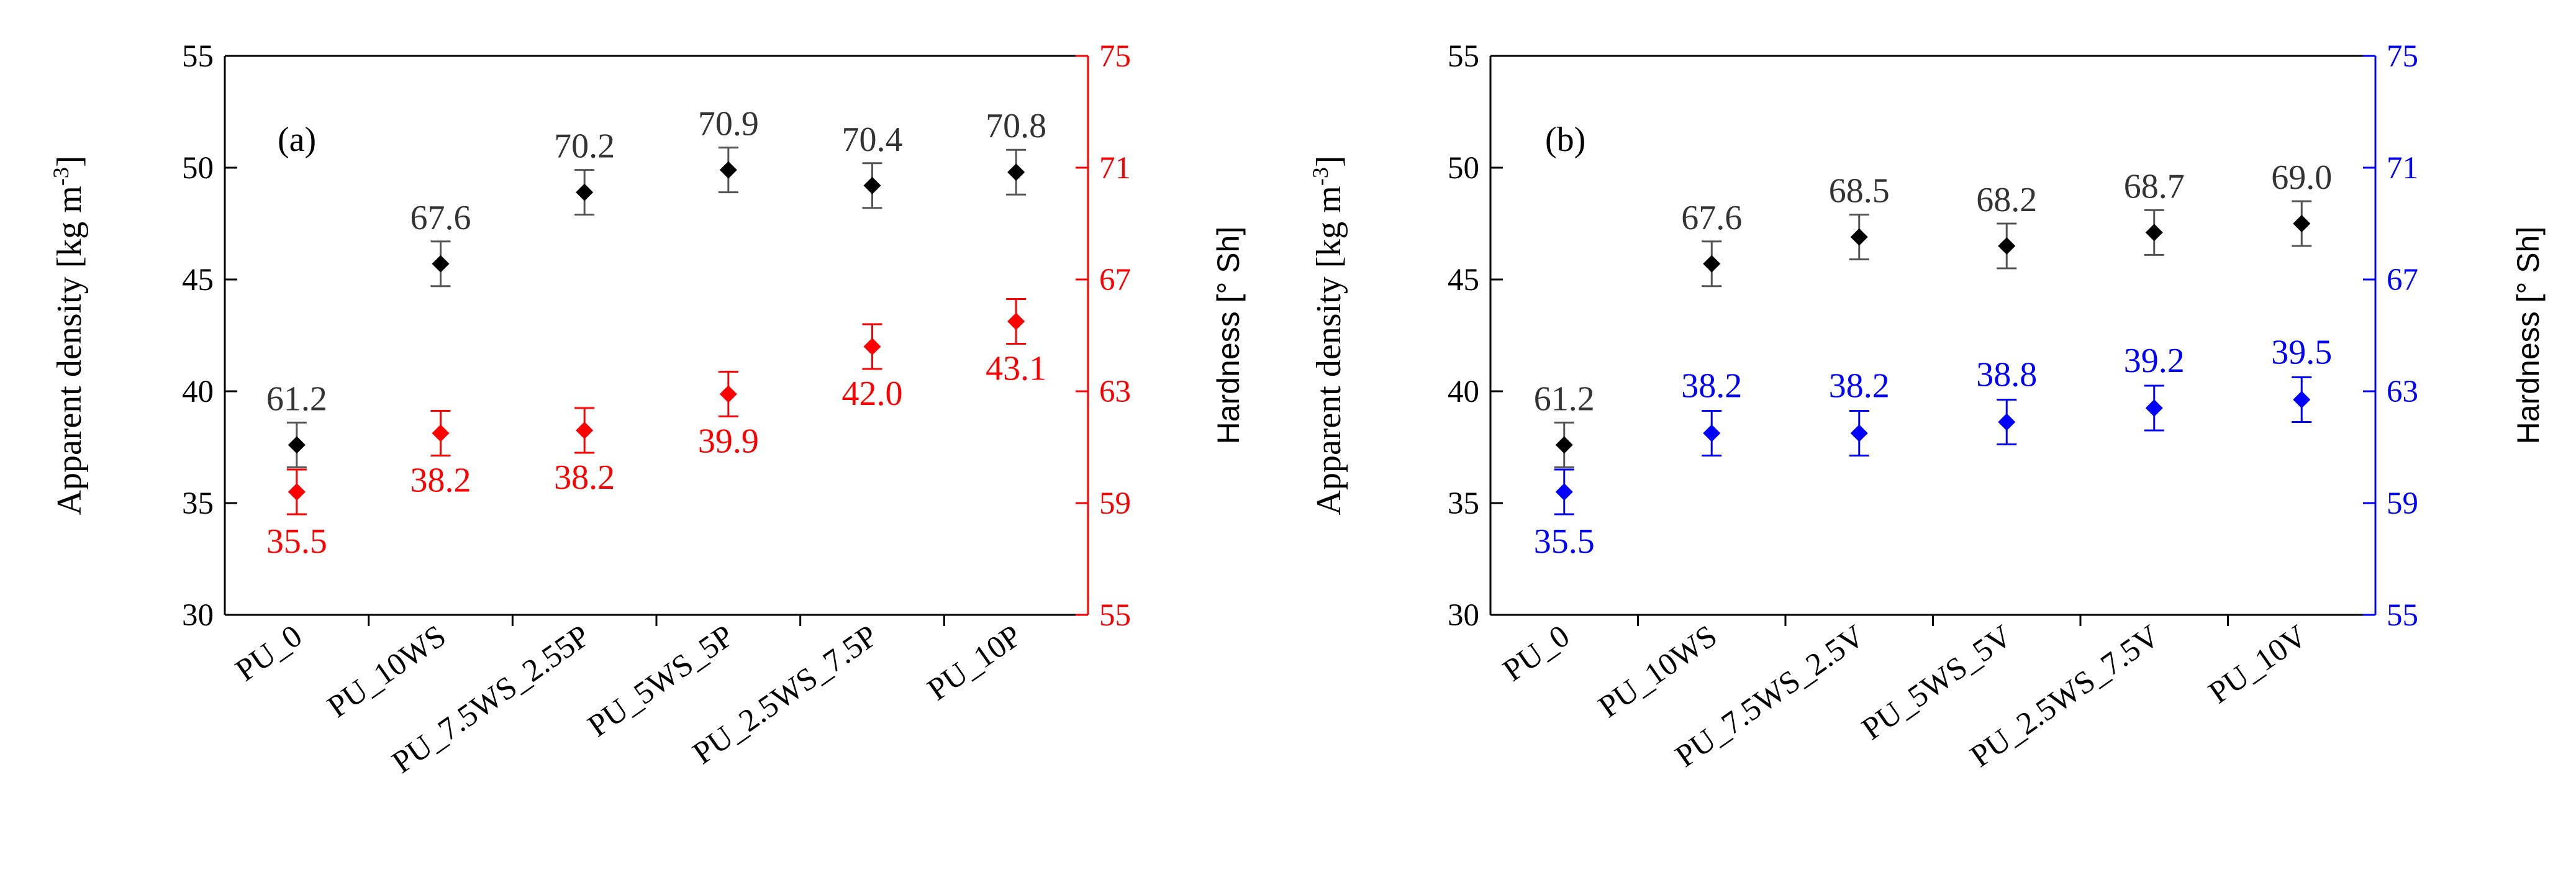 Image resolution: width=2576 pixels, height=890 pixels. Describe the element at coordinates (1228, 336) in the screenshot. I see `ylabel-right-a: Hardness [° Sh]` at that location.